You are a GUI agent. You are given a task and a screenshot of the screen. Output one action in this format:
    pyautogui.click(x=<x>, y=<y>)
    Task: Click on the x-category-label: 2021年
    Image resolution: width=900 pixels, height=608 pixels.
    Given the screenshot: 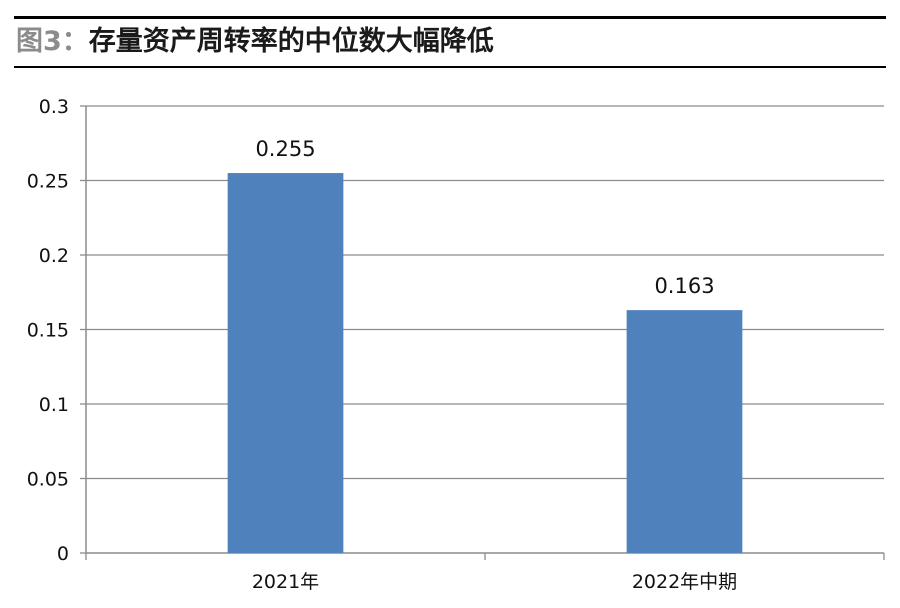 What is the action you would take?
    pyautogui.click(x=285, y=582)
    